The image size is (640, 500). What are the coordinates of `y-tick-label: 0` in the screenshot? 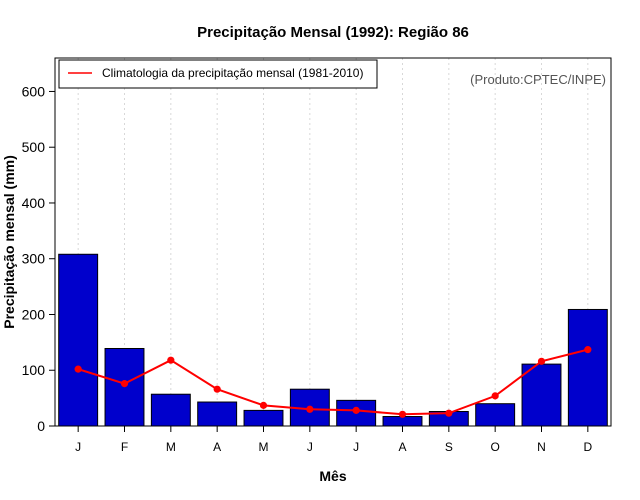 It's located at (41, 426).